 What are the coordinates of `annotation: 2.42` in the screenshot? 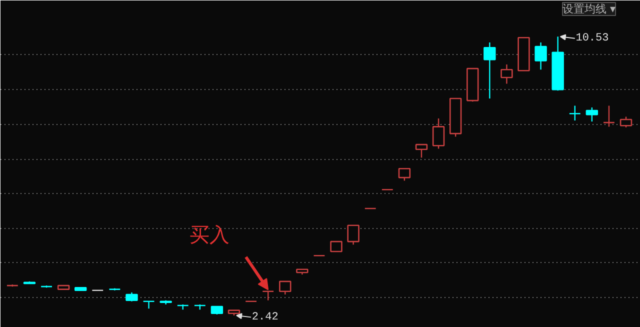 It's located at (265, 317).